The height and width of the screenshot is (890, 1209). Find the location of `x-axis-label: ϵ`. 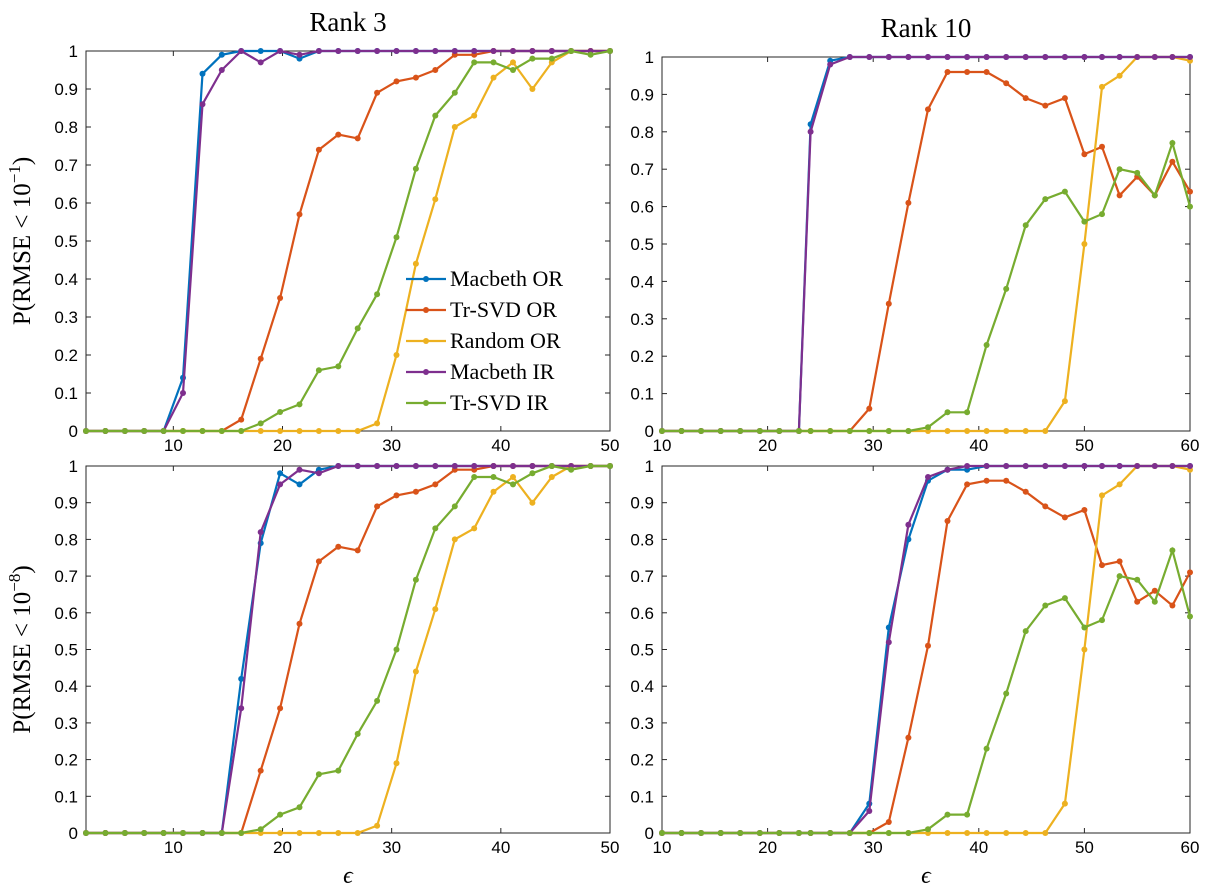

x-axis-label: ϵ is located at coordinates (348, 876).